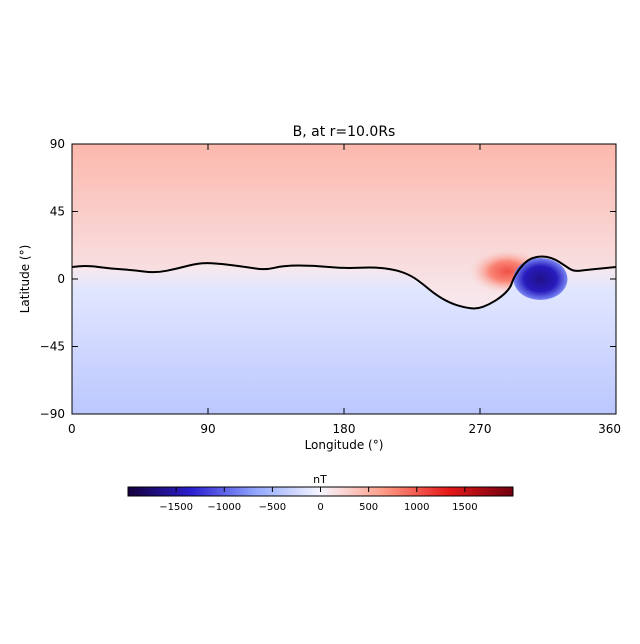  Describe the element at coordinates (25, 279) in the screenshot. I see `y-axis-label: Latitude (°)` at that location.